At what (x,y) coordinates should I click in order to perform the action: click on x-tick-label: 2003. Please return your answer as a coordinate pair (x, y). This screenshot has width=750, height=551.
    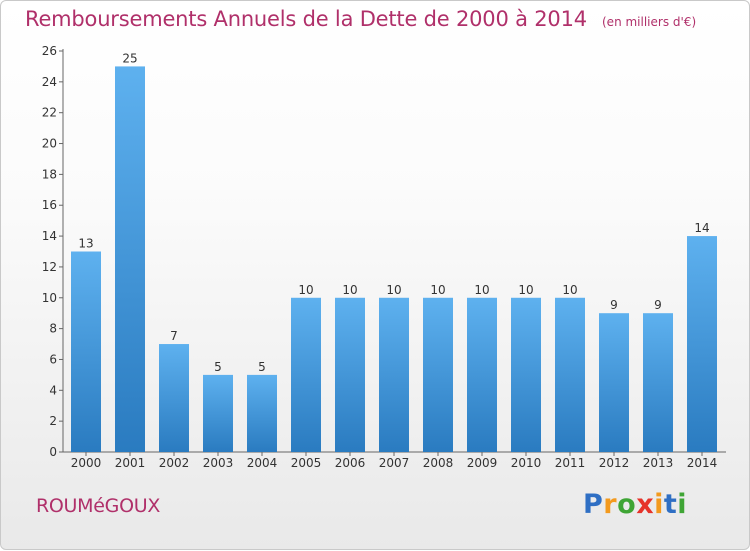
    Looking at the image, I should click on (218, 463).